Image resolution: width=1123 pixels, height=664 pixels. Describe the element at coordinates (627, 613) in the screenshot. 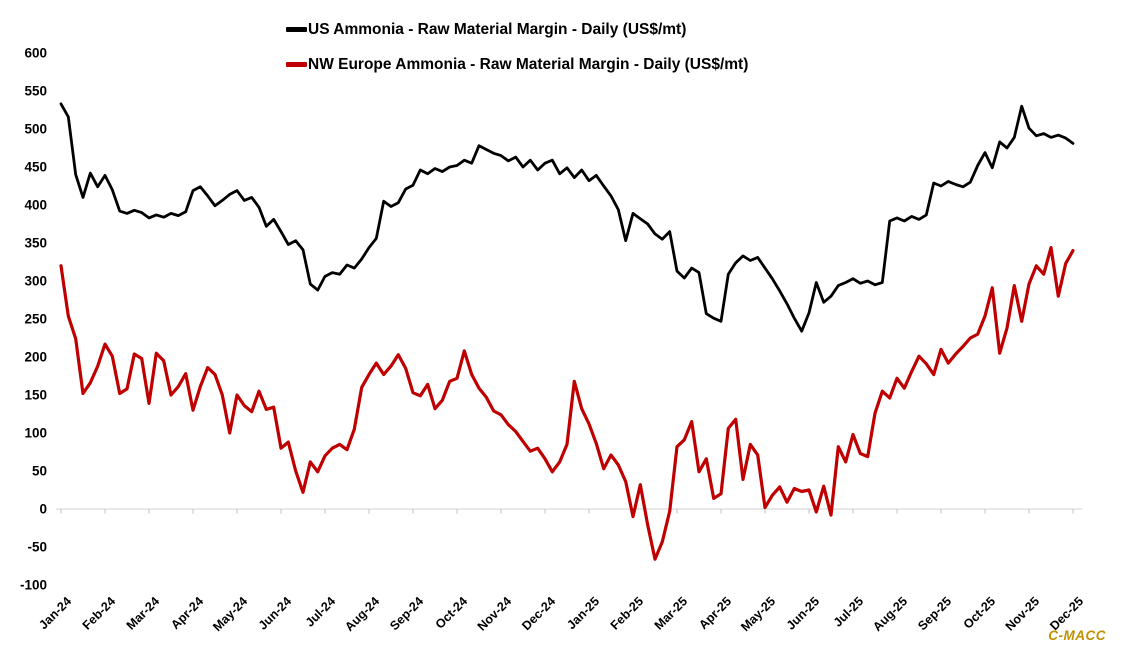

I see `x-axis-label: Feb-25` at that location.